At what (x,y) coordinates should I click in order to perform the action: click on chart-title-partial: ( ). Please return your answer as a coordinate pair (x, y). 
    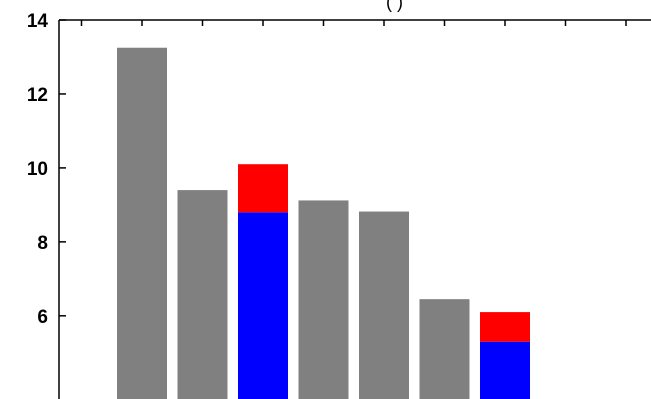
    Looking at the image, I should click on (394, 6).